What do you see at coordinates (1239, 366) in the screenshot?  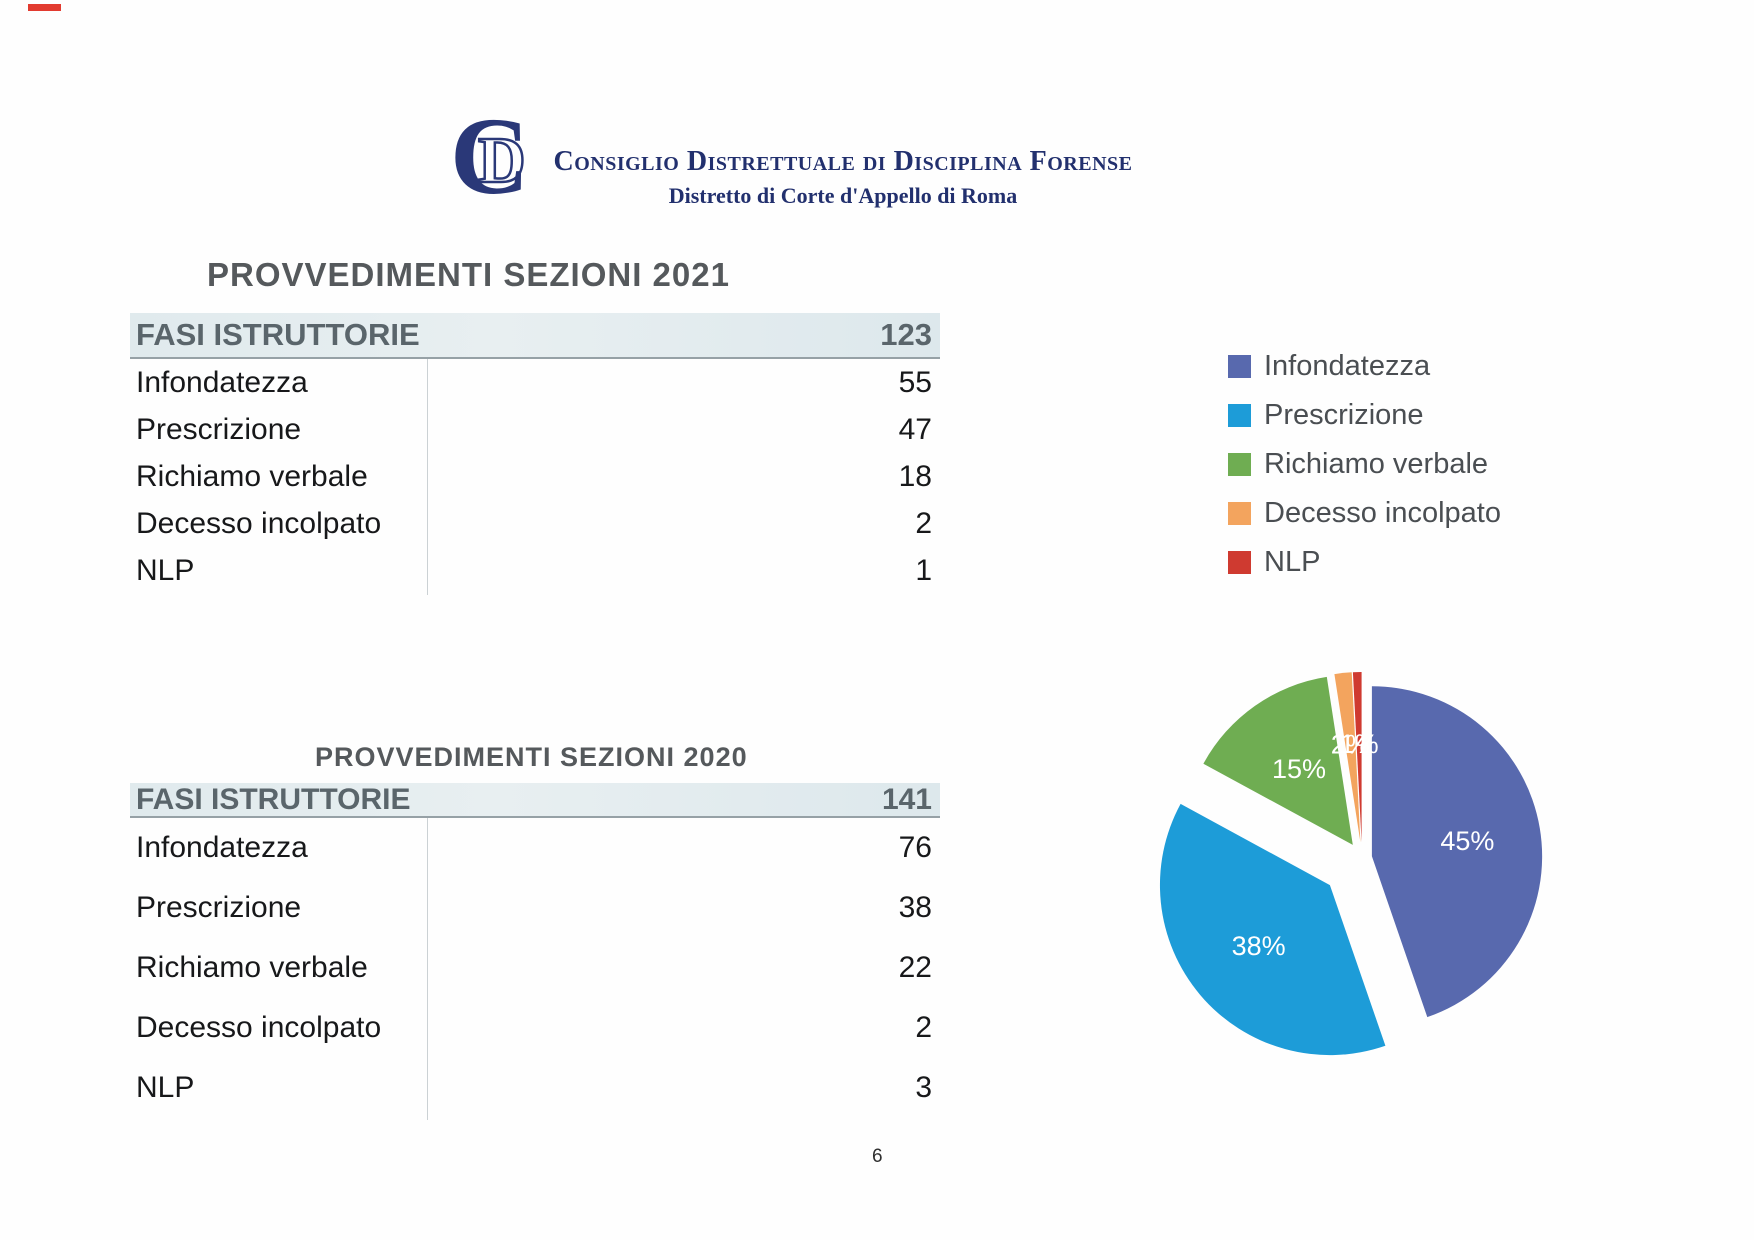 I see `legend-swatch-infondatezza` at bounding box center [1239, 366].